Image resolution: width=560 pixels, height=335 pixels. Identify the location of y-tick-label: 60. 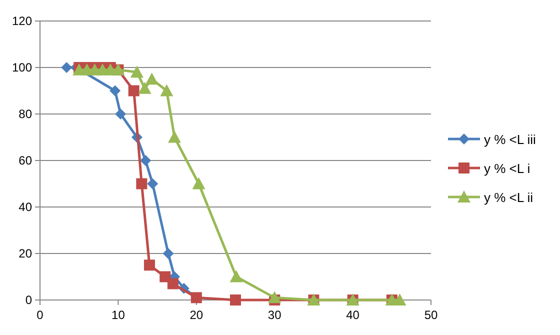
(25, 161).